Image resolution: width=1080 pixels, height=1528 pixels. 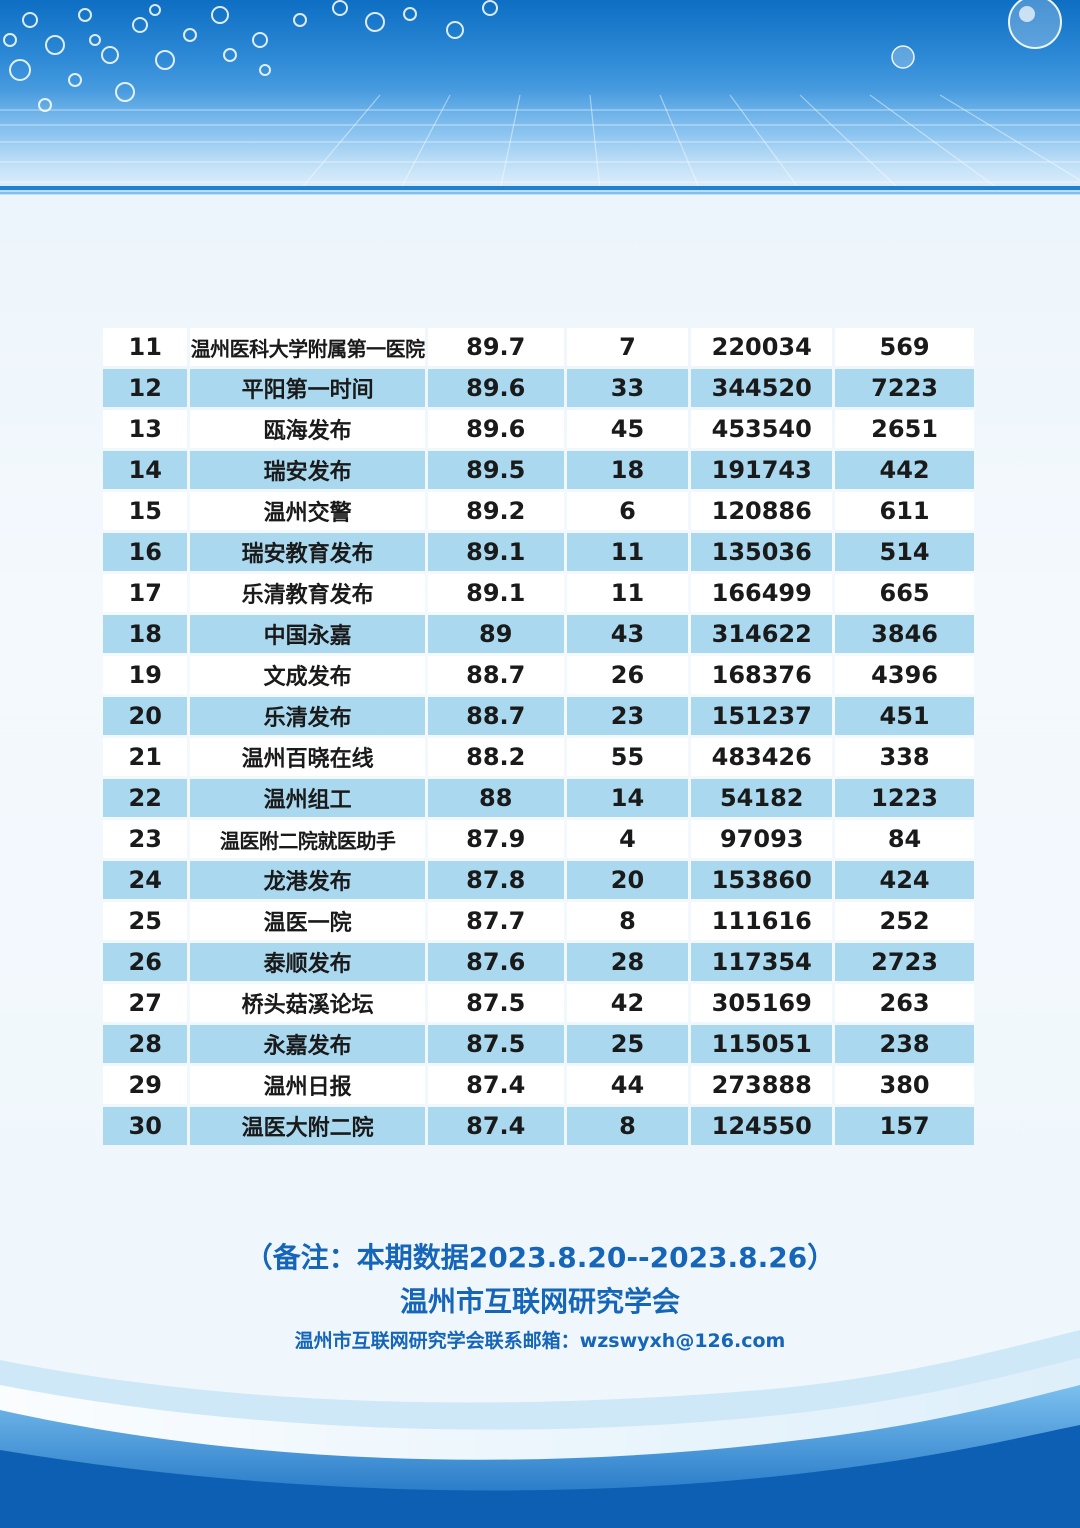 I want to click on score-cell: 87.8, so click(x=495, y=880).